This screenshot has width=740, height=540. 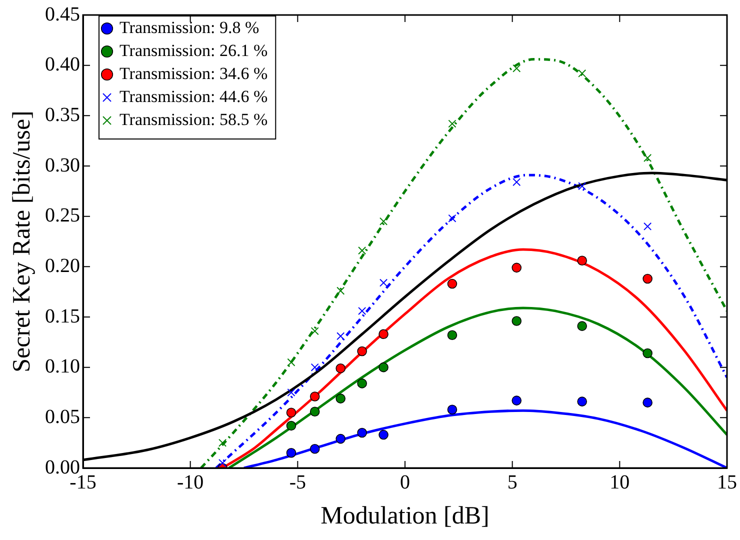 What do you see at coordinates (62, 14) in the screenshot?
I see `y-tick-label: 0.45` at bounding box center [62, 14].